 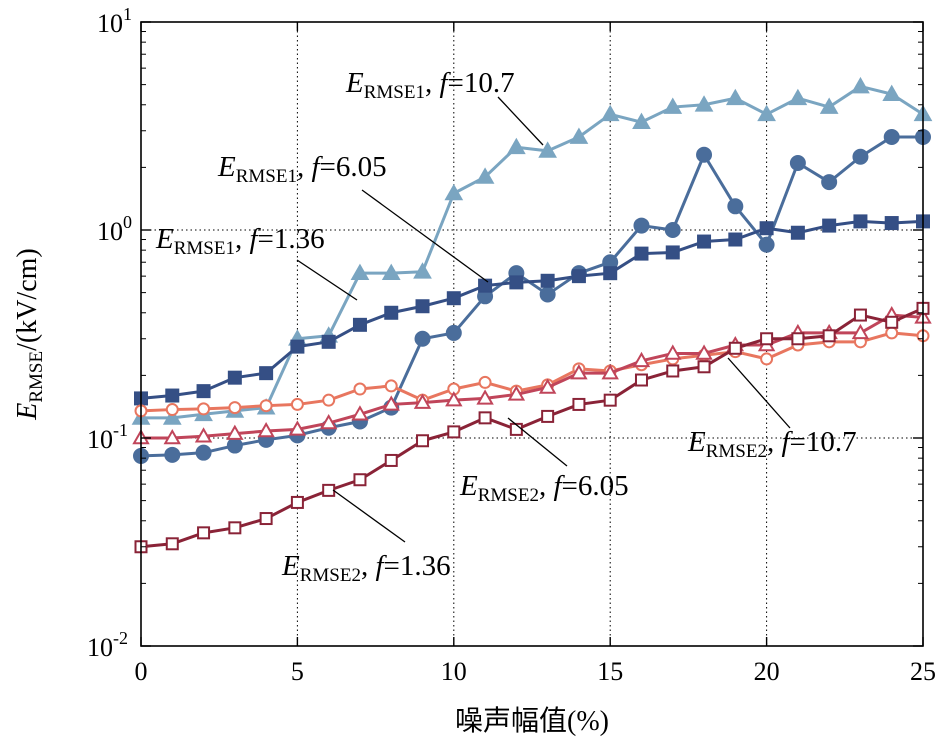 What do you see at coordinates (430, 85) in the screenshot?
I see `annotation-ermse1-f10.7: ERMSE1, f=10.7` at bounding box center [430, 85].